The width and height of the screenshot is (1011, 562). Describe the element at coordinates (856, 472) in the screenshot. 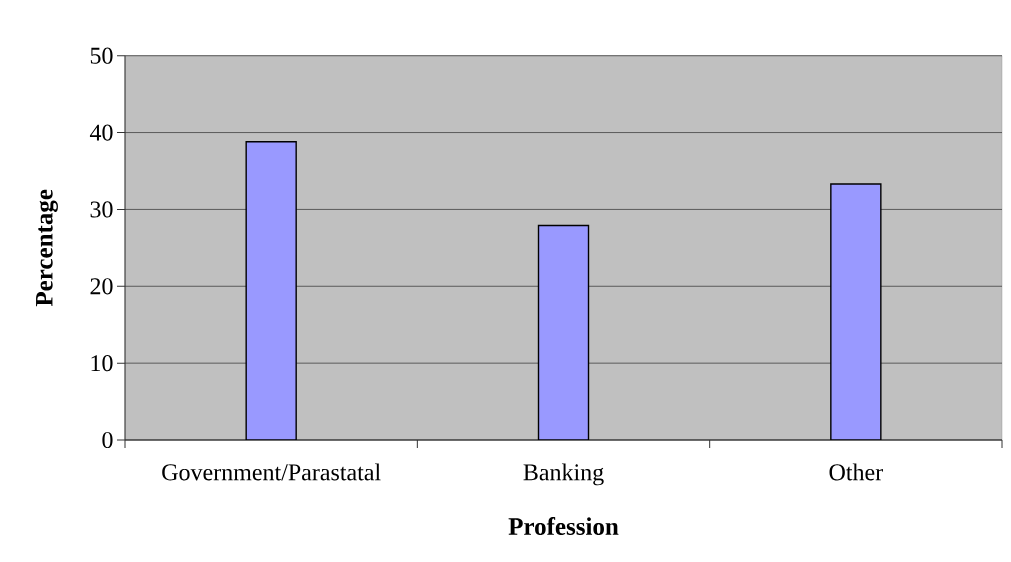

I see `x-tick-label: Other` at that location.